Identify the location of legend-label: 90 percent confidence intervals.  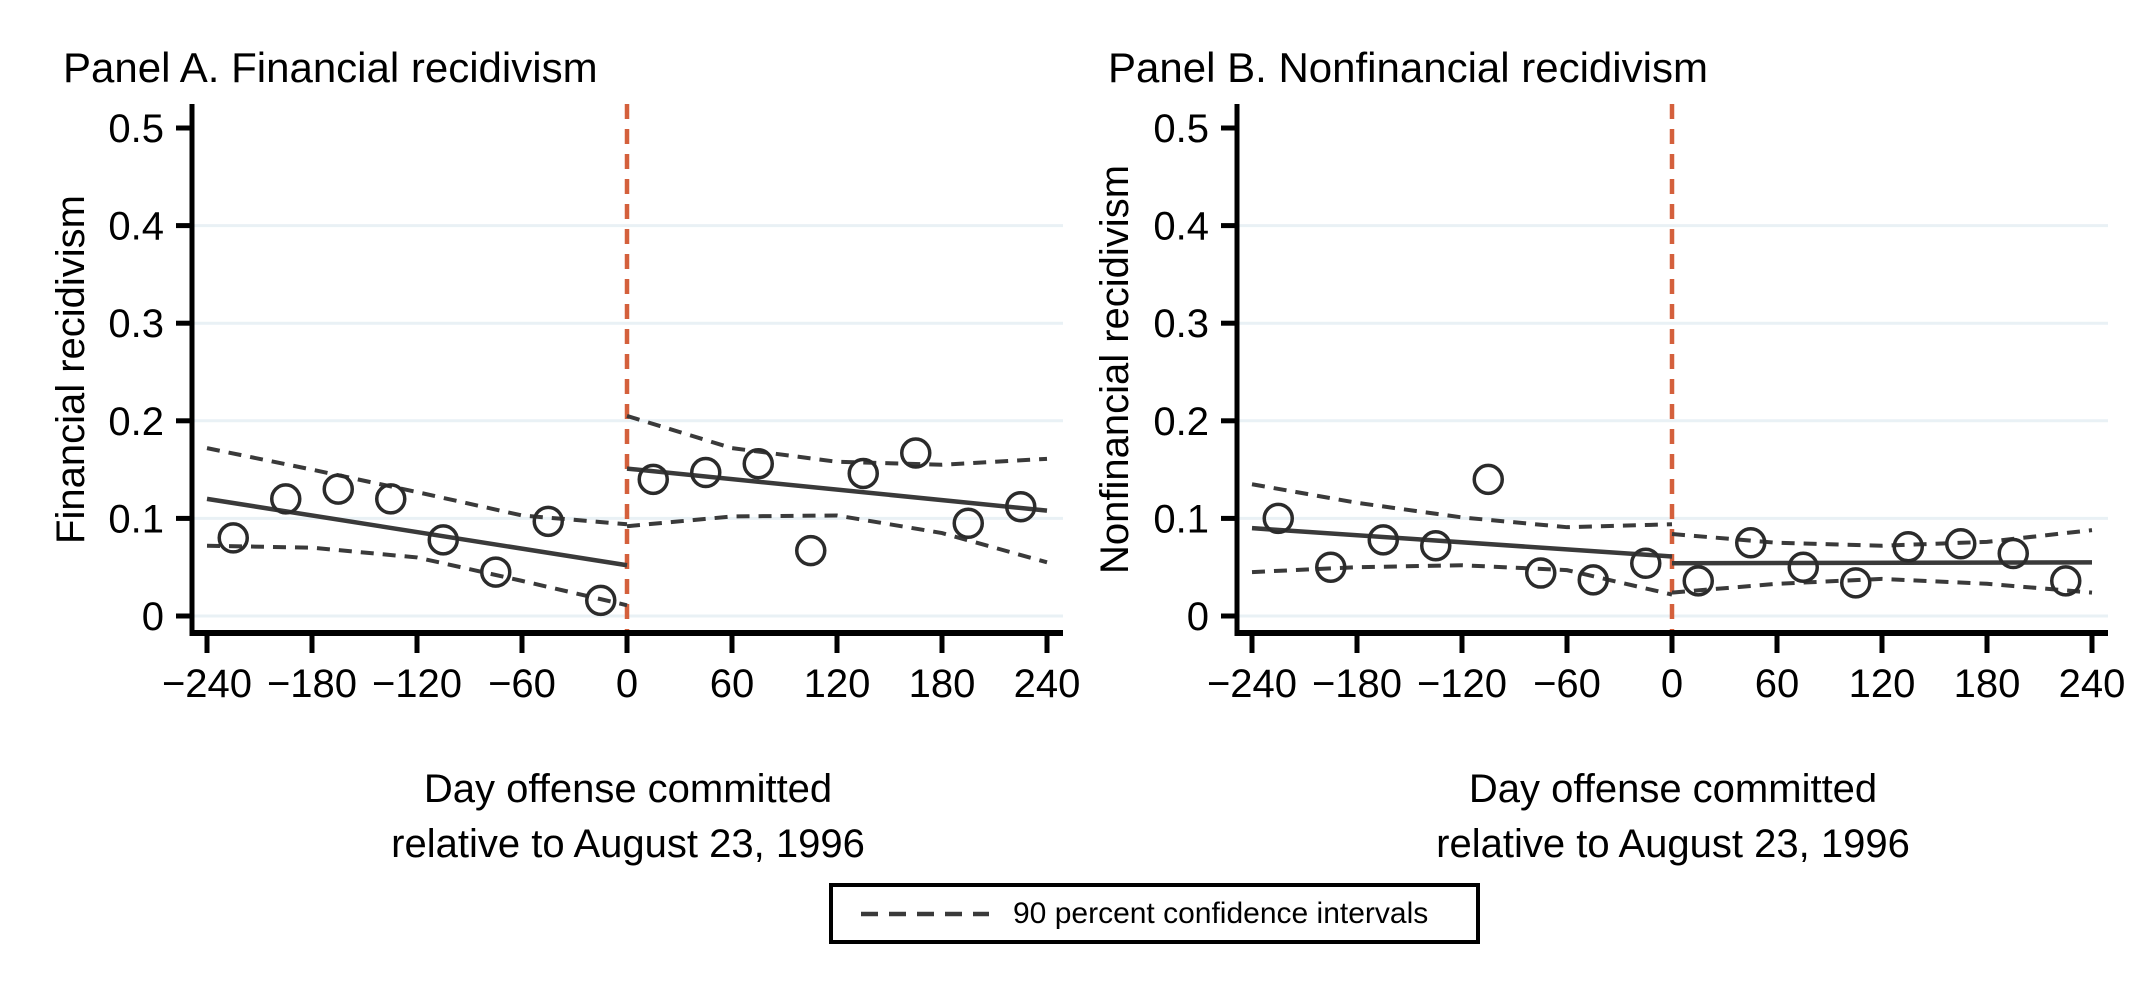
(1221, 913).